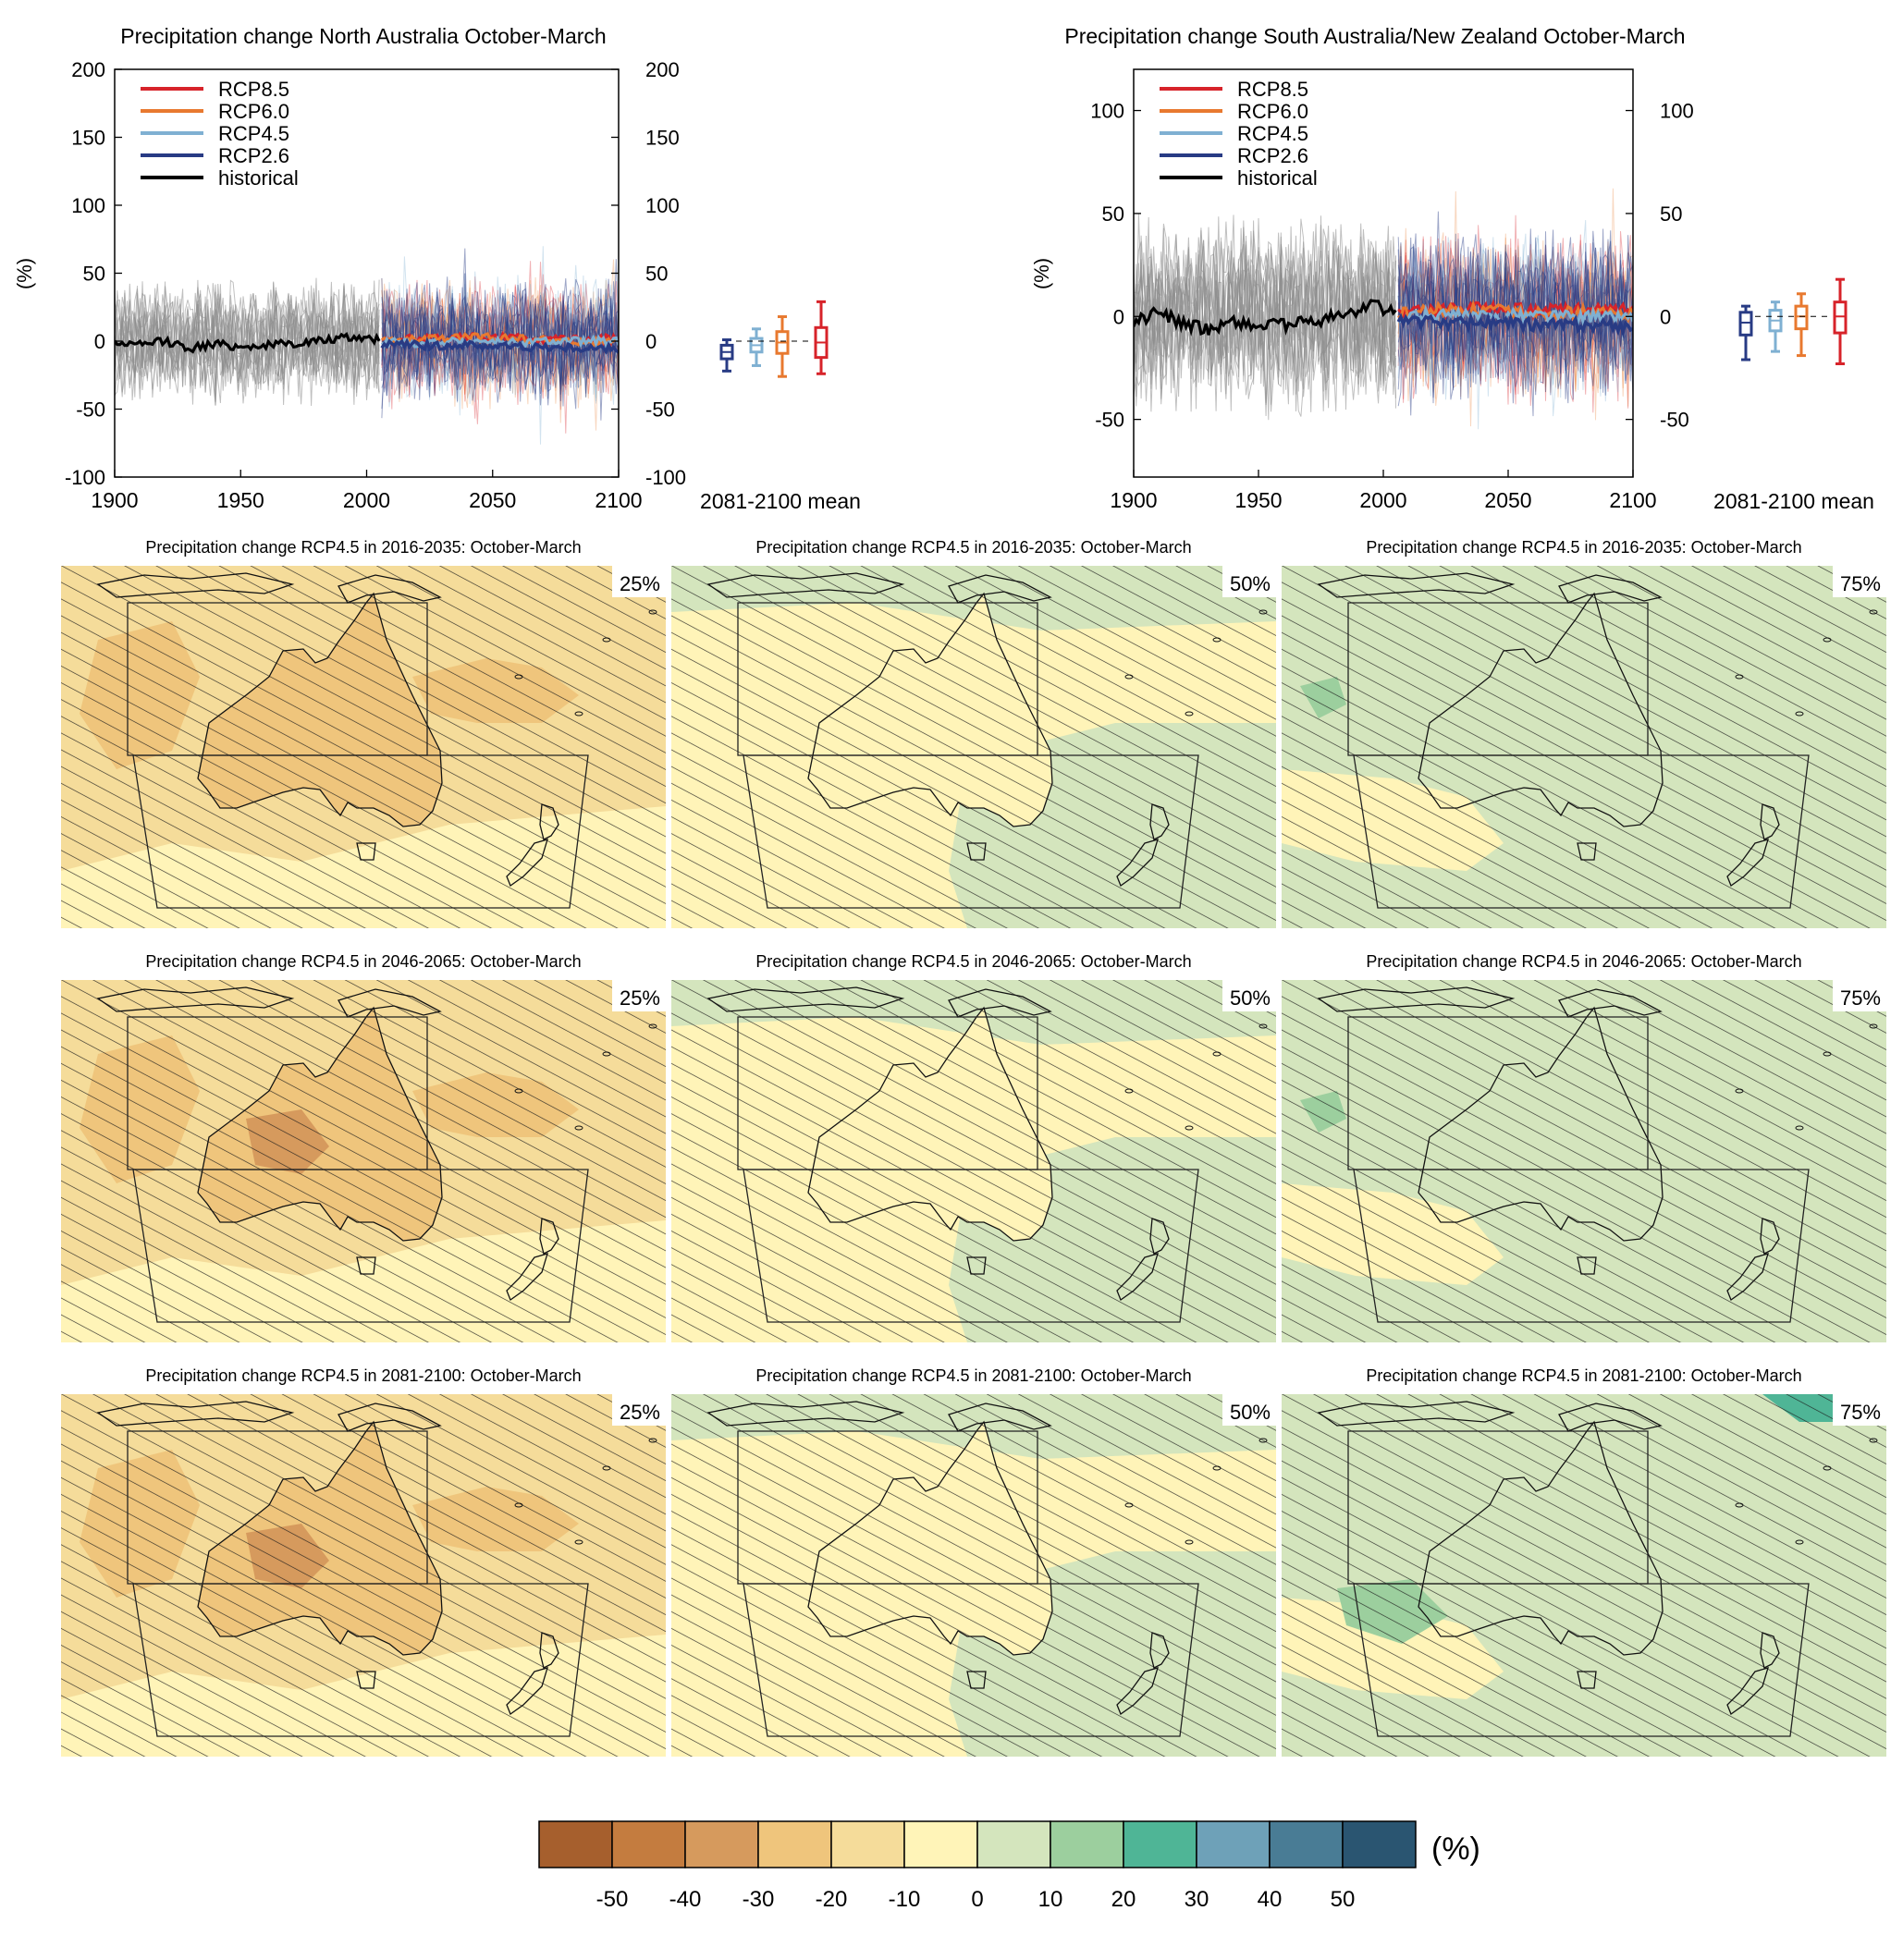 This screenshot has height=1960, width=1903. Describe the element at coordinates (88, 139) in the screenshot. I see `y-tick-label-left: 150` at that location.